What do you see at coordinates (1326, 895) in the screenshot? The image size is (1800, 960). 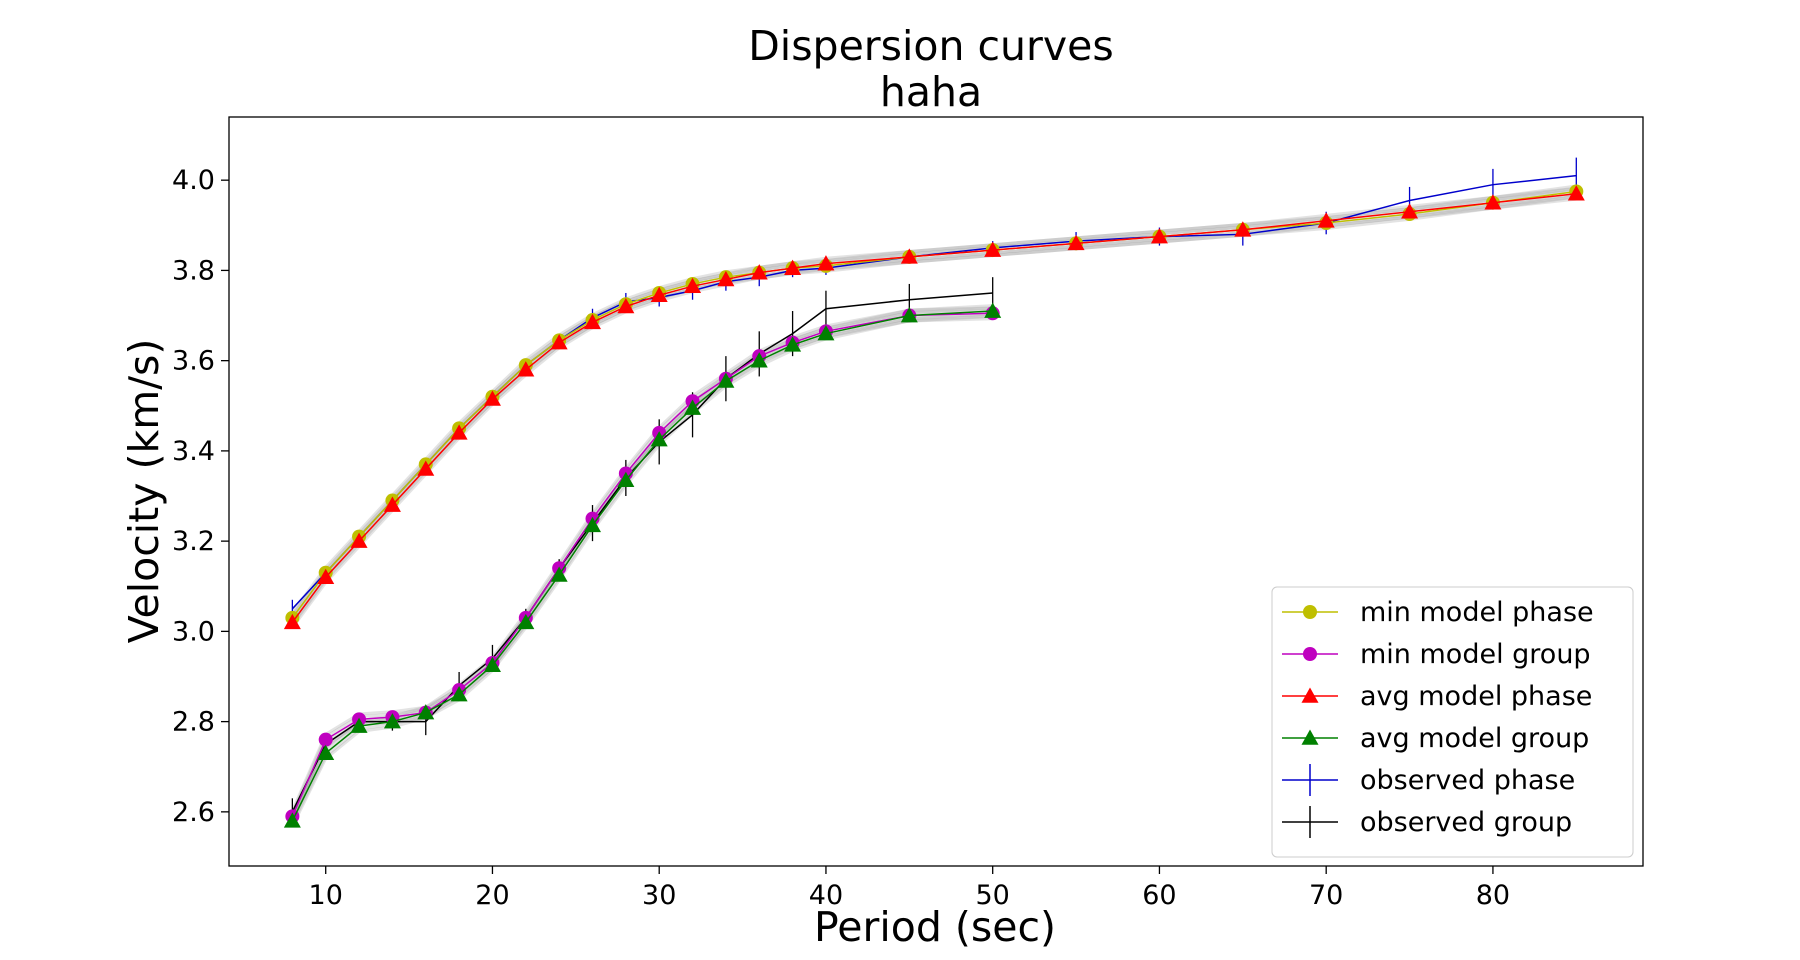 I see `x-tick-label: 70` at bounding box center [1326, 895].